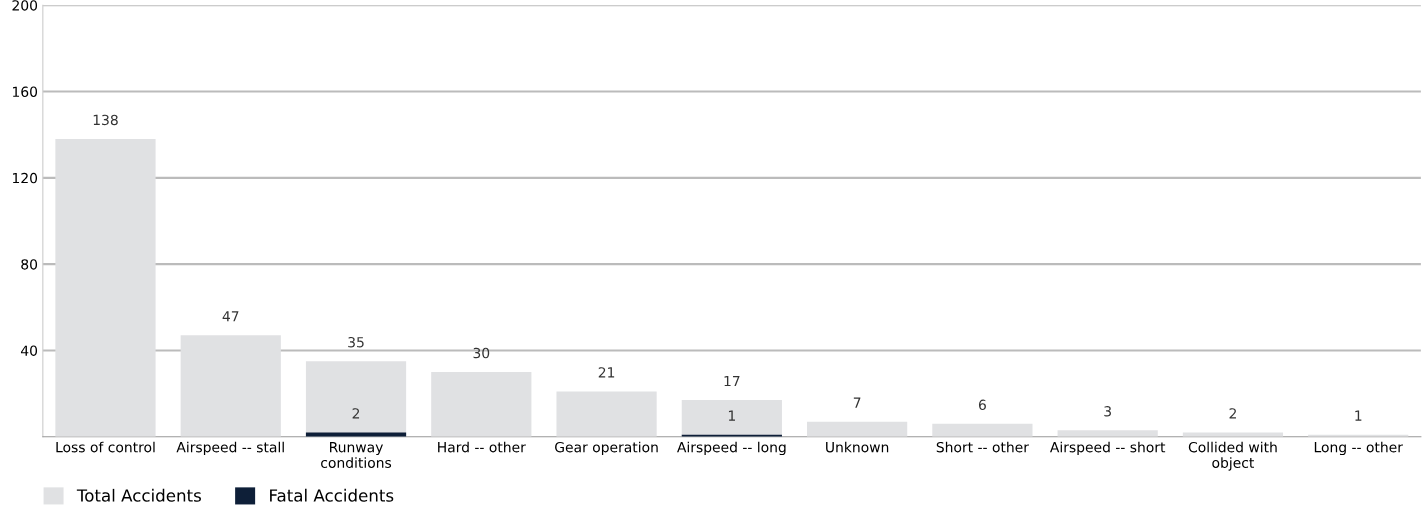 Image resolution: width=1428 pixels, height=520 pixels. I want to click on y-tick-label: 160, so click(25, 91).